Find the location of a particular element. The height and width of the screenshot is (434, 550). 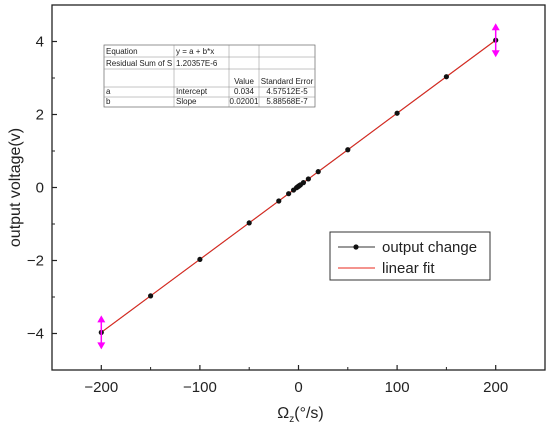

fit-table-cell: 5.88568E-7 is located at coordinates (287, 101).